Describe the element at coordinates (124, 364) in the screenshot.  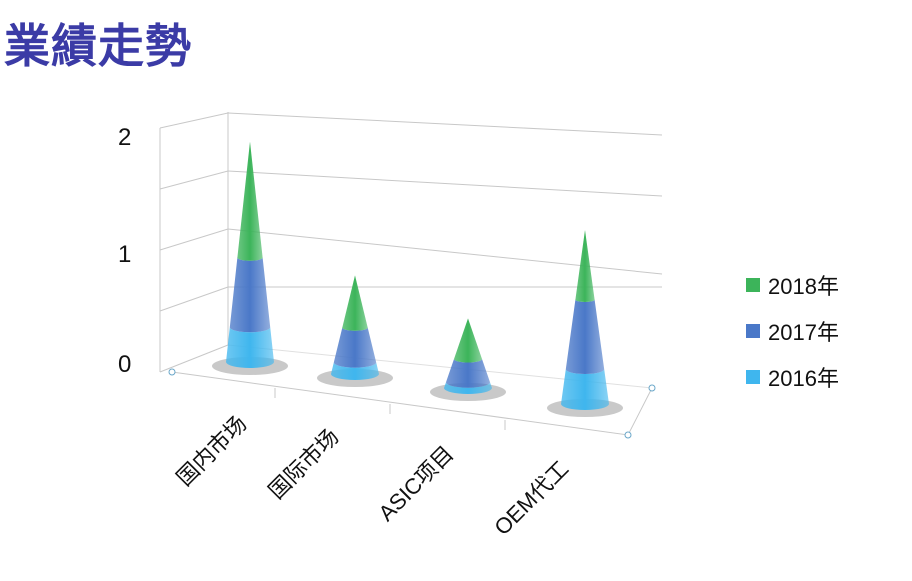
I see `y-tick-label: 0` at that location.